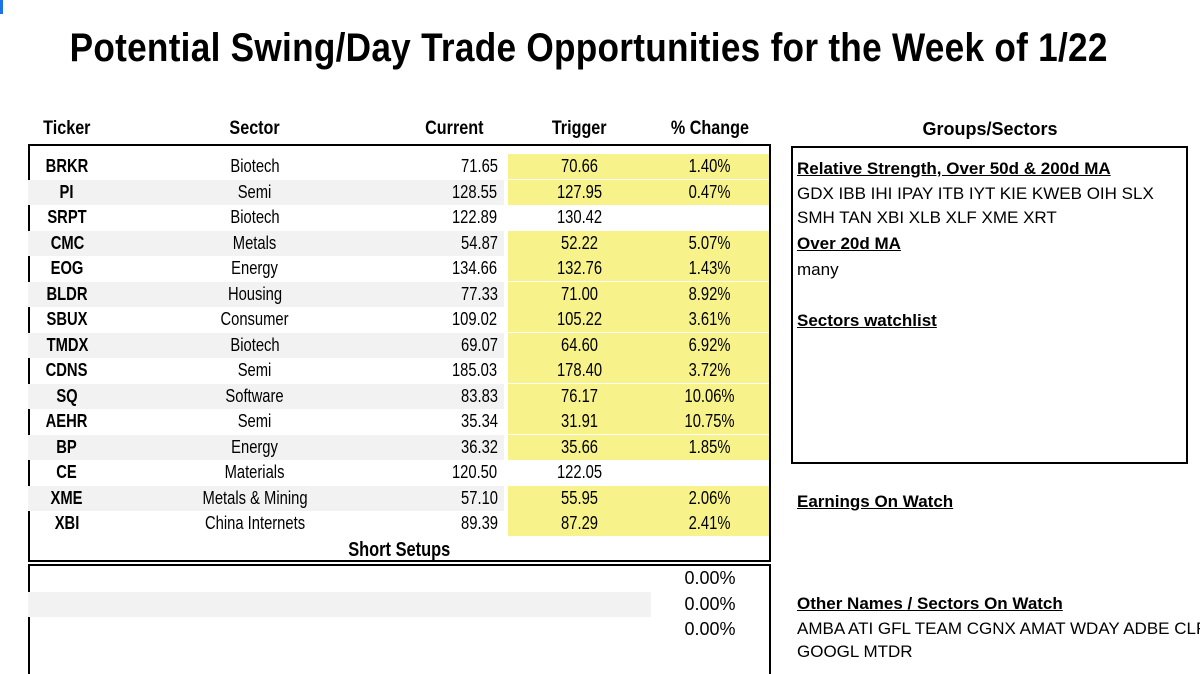 The width and height of the screenshot is (1200, 674). Describe the element at coordinates (990, 129) in the screenshot. I see `groups-sectors-title: Groups/Sectors` at that location.